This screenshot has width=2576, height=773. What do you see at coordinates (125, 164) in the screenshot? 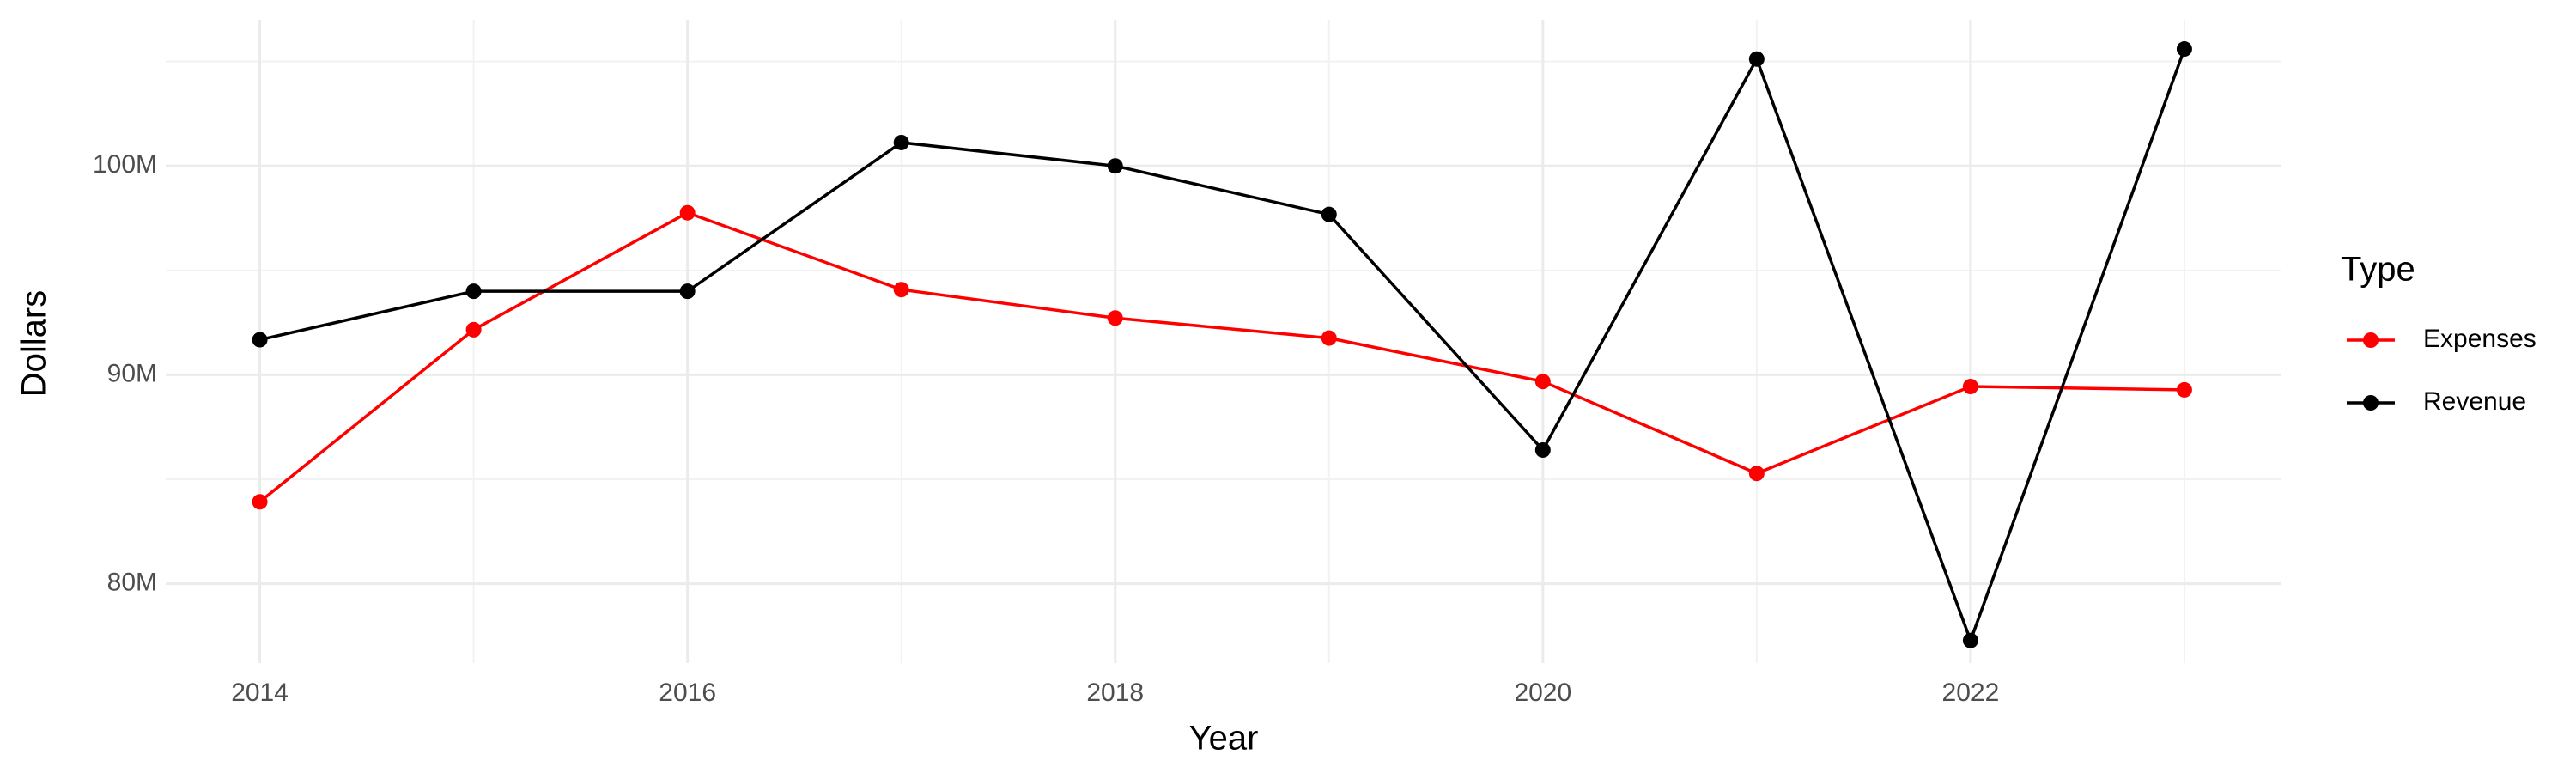
I see `y-tick-label: 100M` at bounding box center [125, 164].